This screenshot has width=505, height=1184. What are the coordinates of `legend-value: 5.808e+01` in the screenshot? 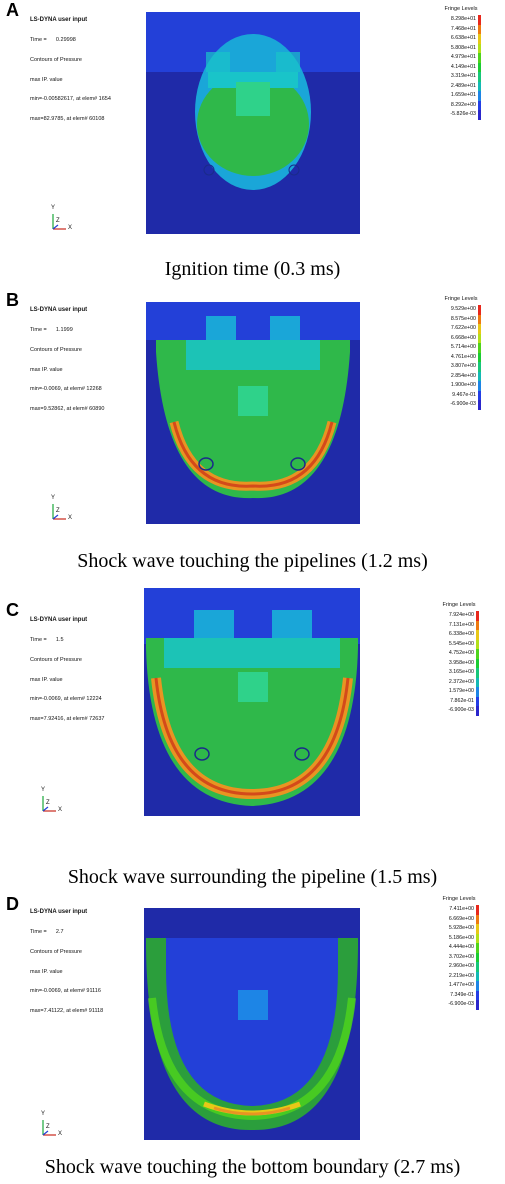 It's located at (463, 47).